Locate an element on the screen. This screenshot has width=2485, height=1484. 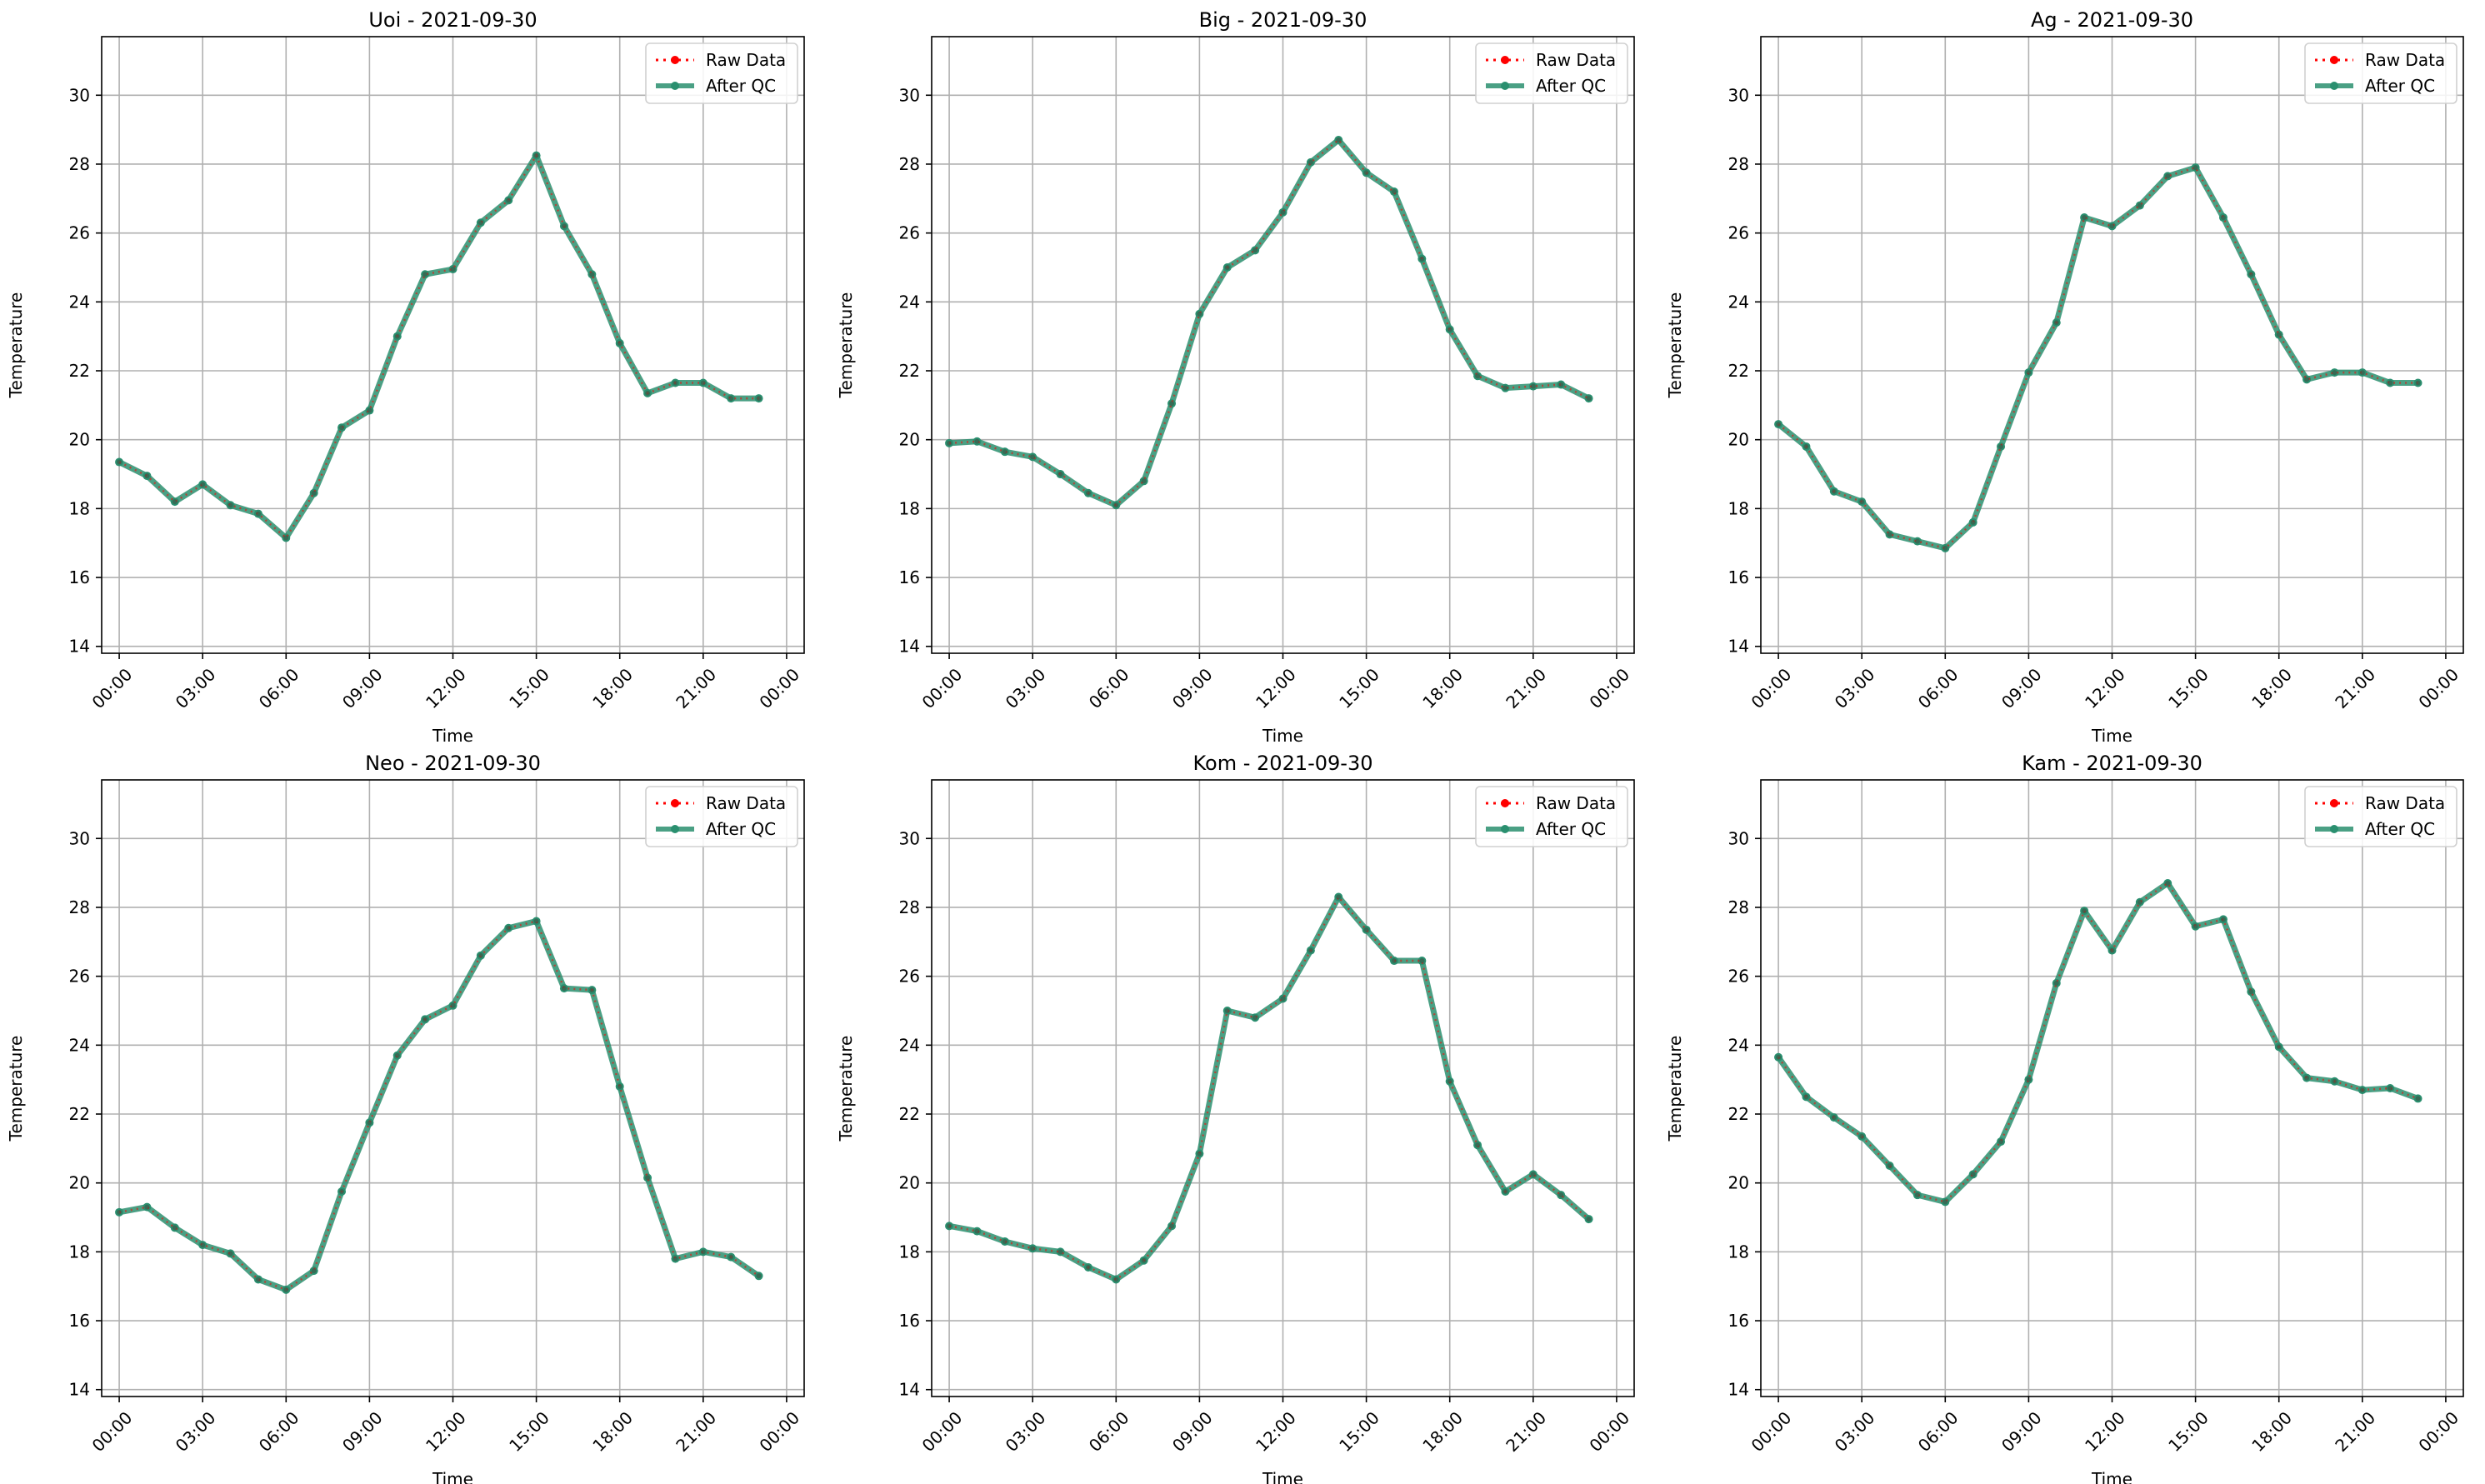
x-axis-label: Time is located at coordinates (452, 736).